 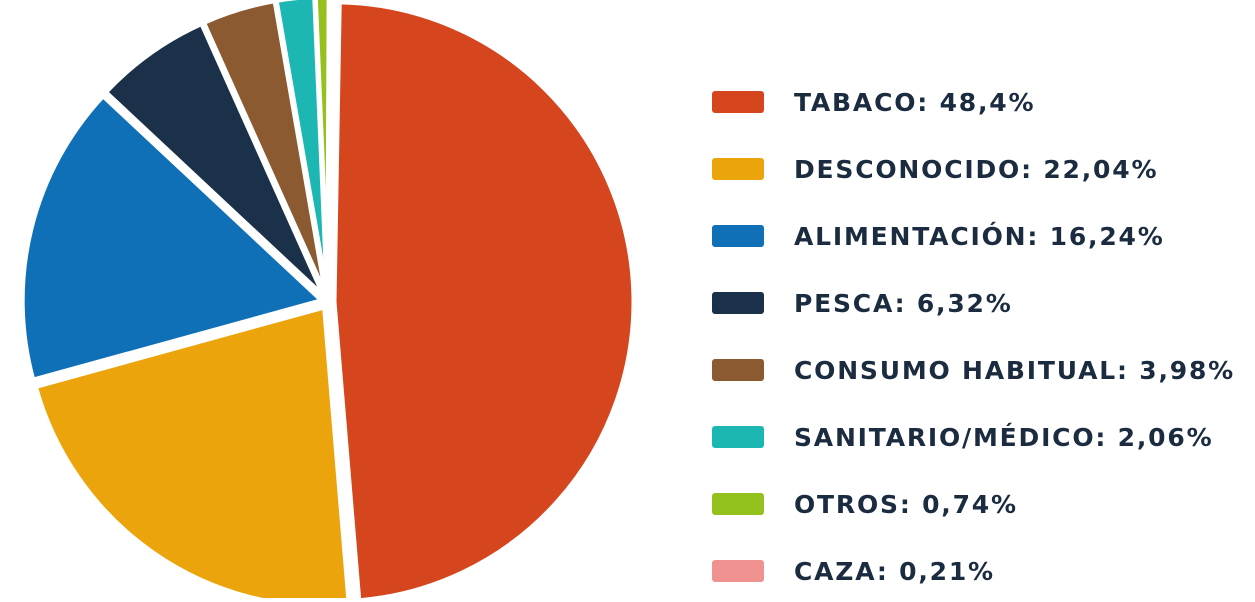 I want to click on legend-label-4: CONSUMO HABITUAL: 3,98%, so click(x=1014, y=370).